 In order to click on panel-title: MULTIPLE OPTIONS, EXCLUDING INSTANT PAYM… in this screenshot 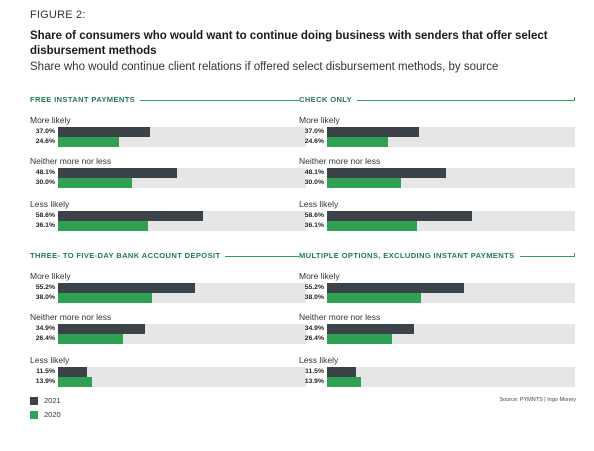, I will do `click(408, 255)`.